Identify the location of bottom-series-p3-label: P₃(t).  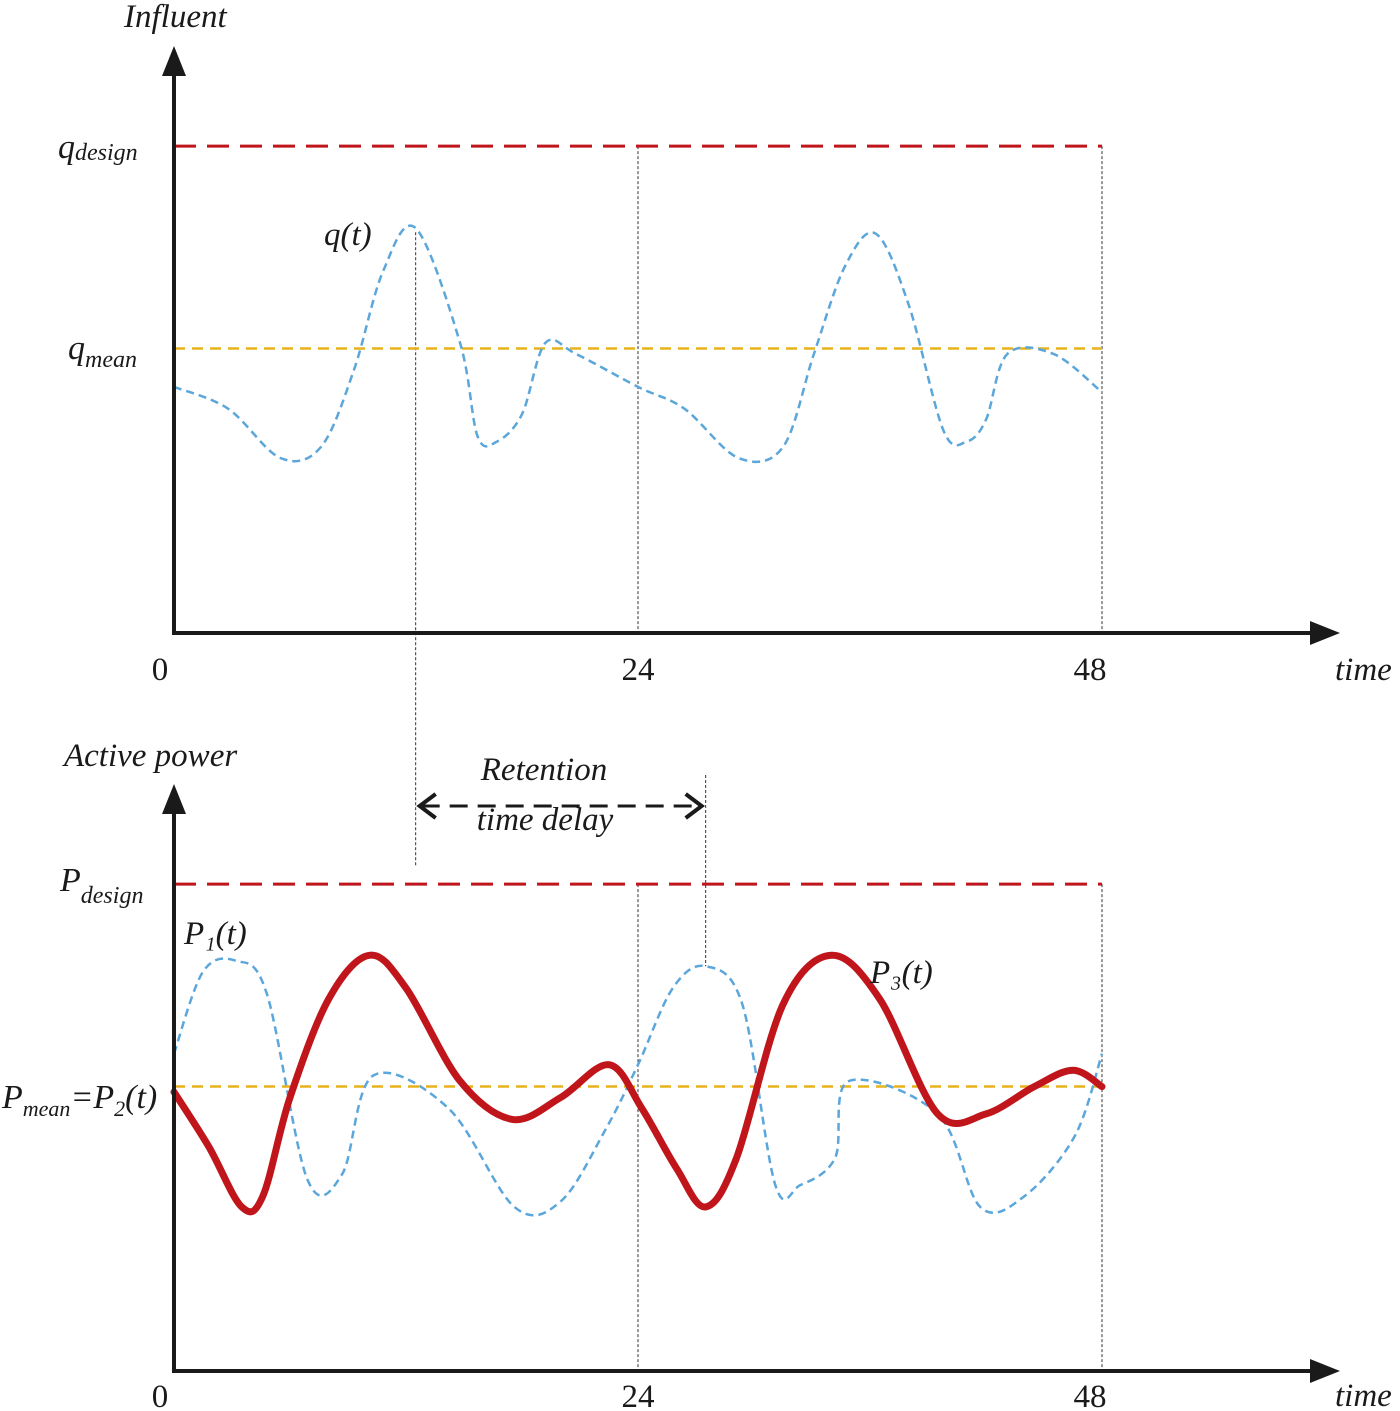
(901, 973).